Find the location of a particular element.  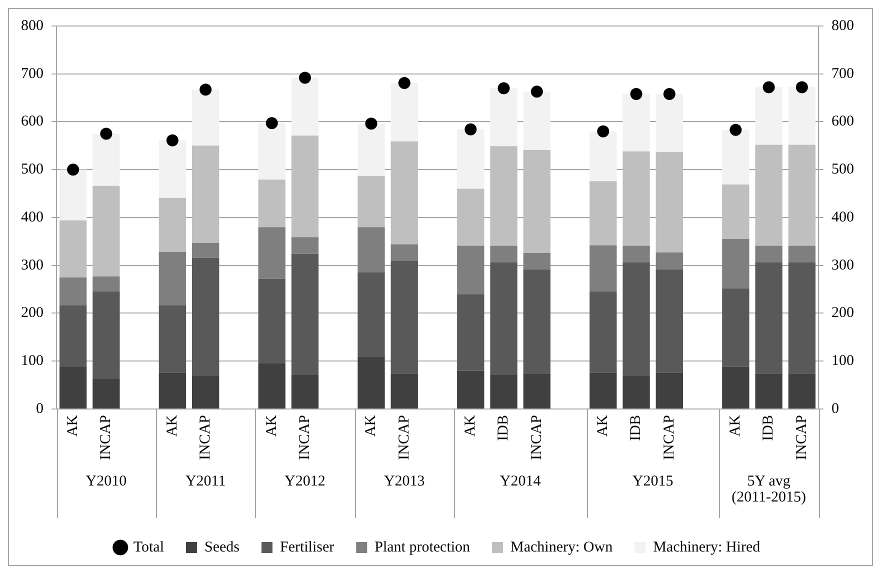

y-tick-label: 700 is located at coordinates (32, 74).